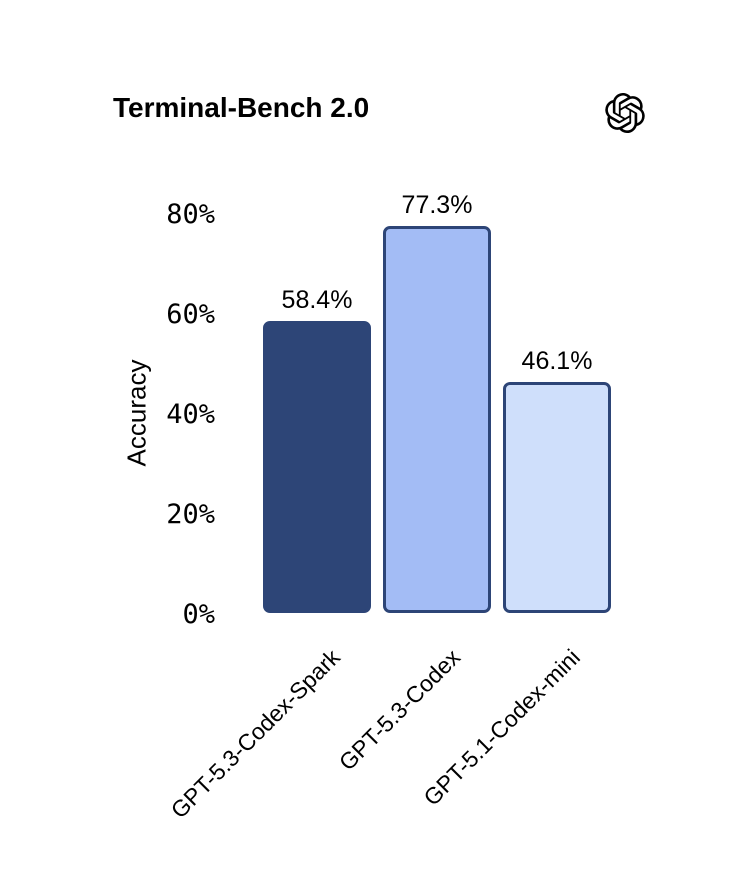  What do you see at coordinates (190, 414) in the screenshot?
I see `y-tick-label-40: 40%` at bounding box center [190, 414].